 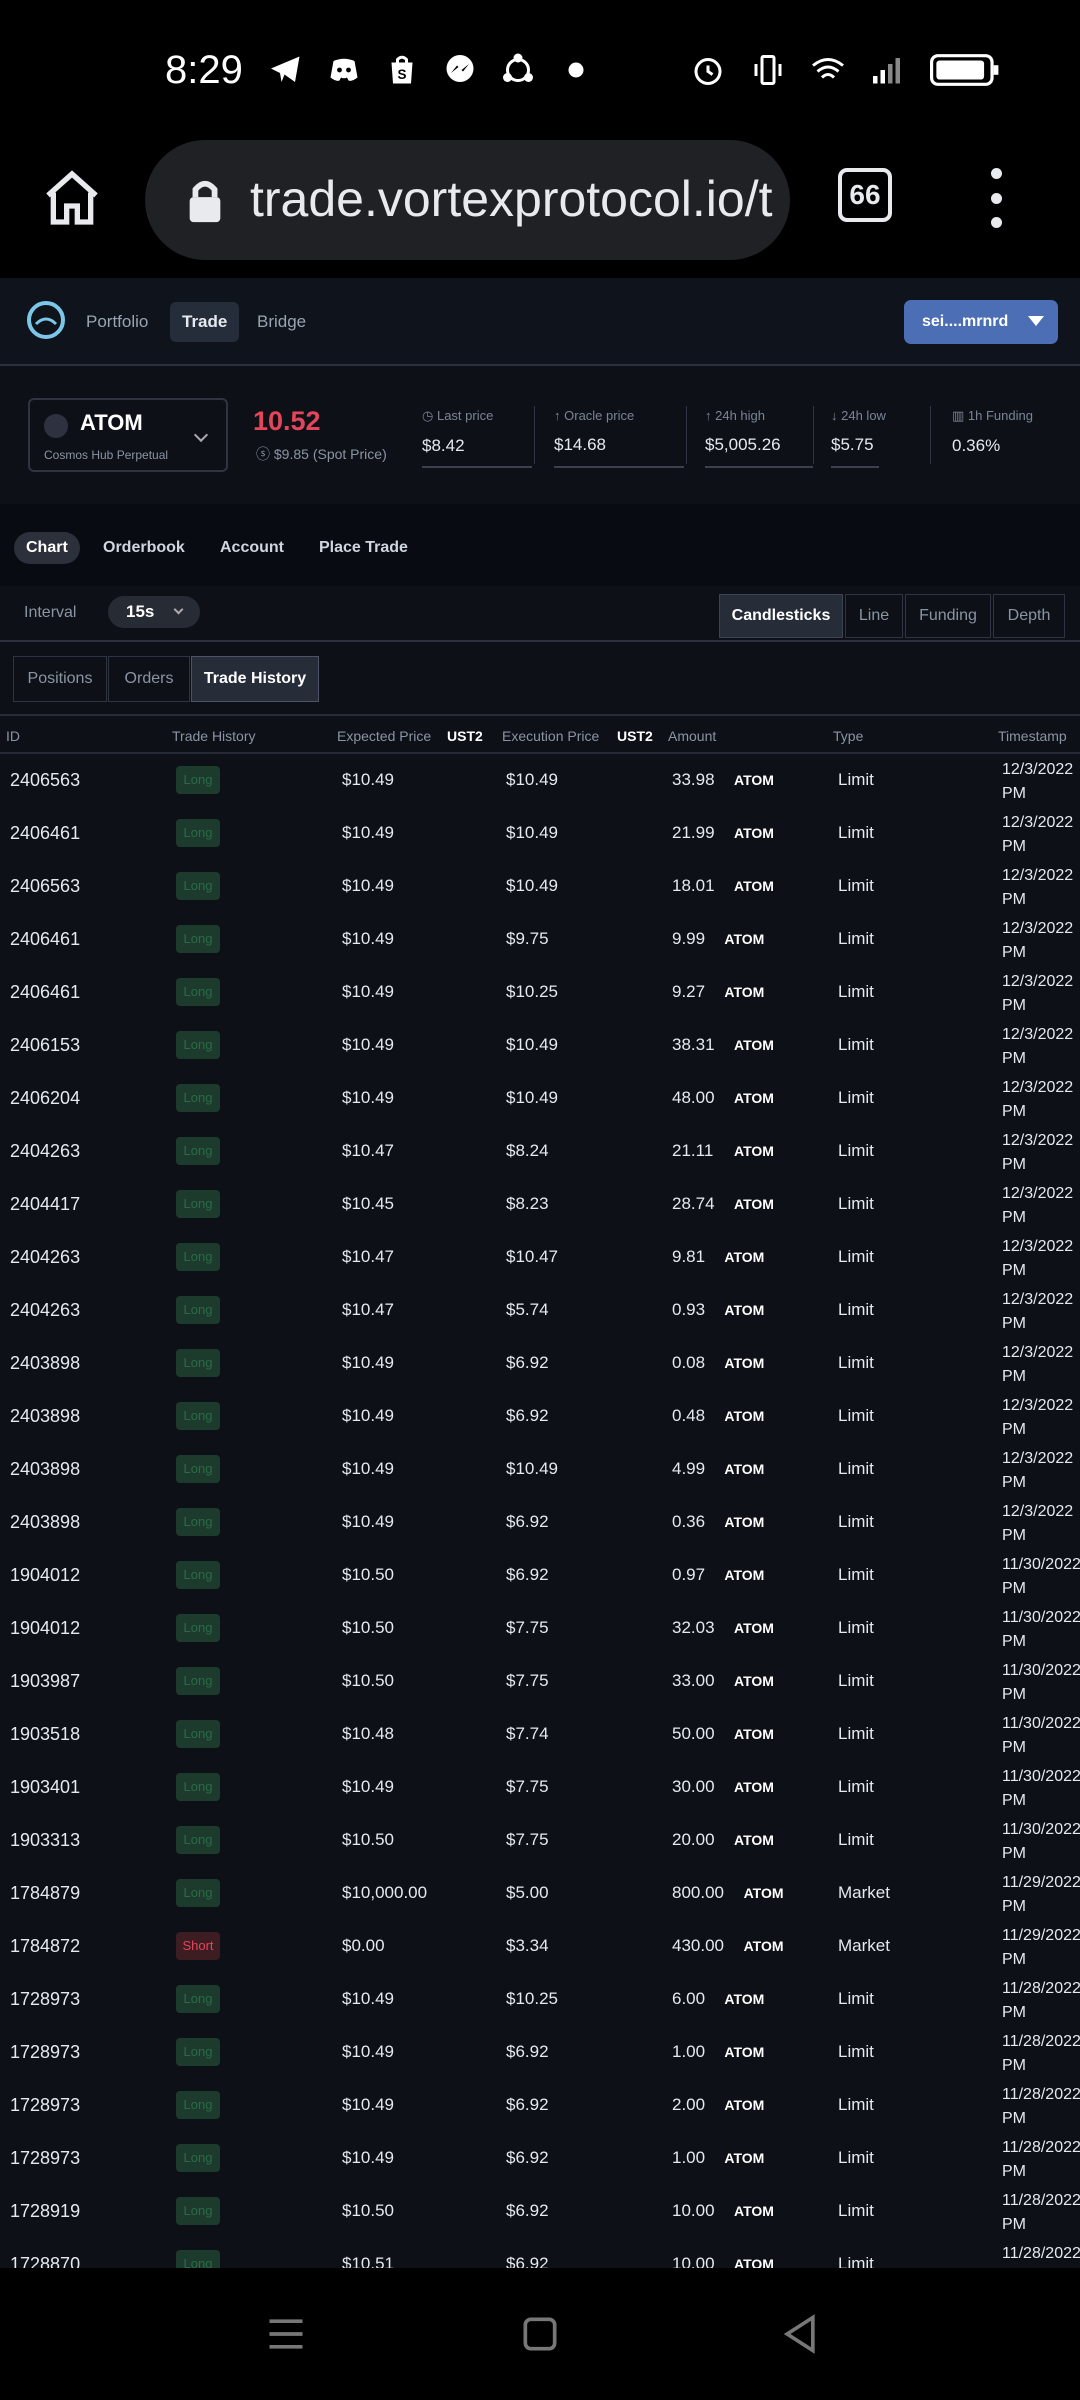 I want to click on interval-select: 15s, so click(x=154, y=612).